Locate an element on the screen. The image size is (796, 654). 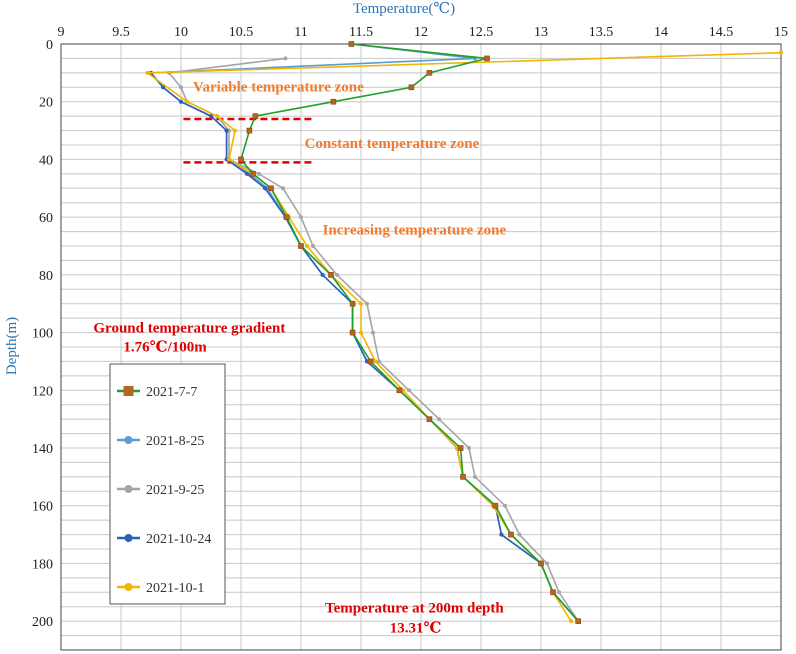
x-tick-label: 11 is located at coordinates (300, 32).